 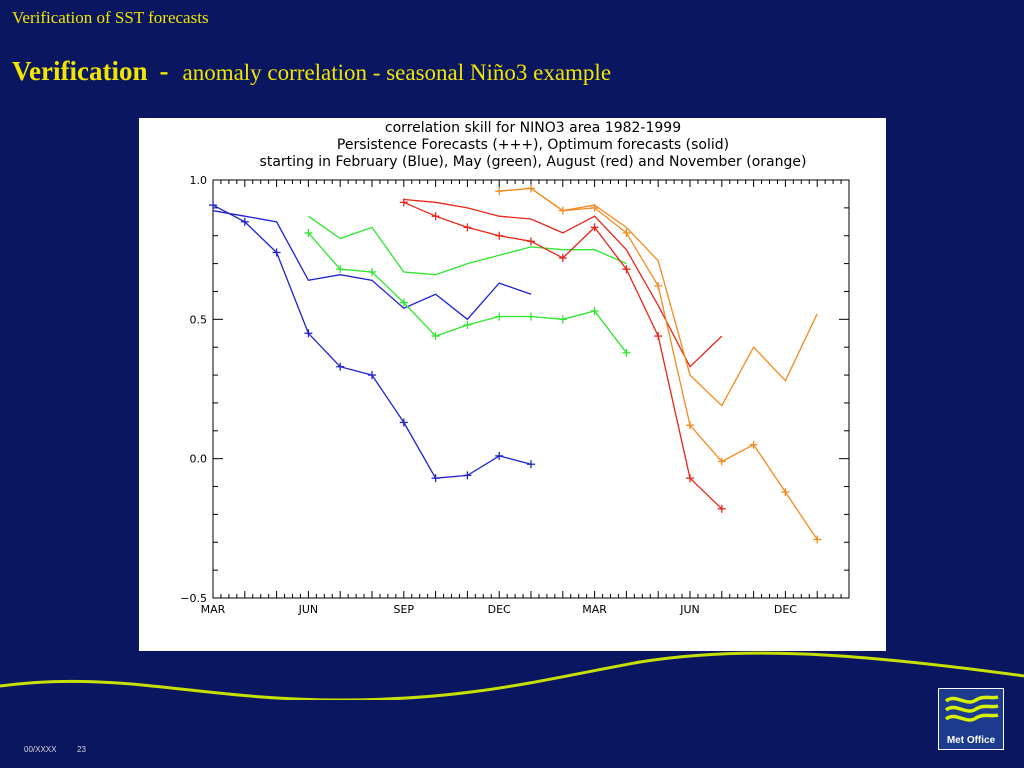 What do you see at coordinates (404, 609) in the screenshot?
I see `x-tick-label: SEP` at bounding box center [404, 609].